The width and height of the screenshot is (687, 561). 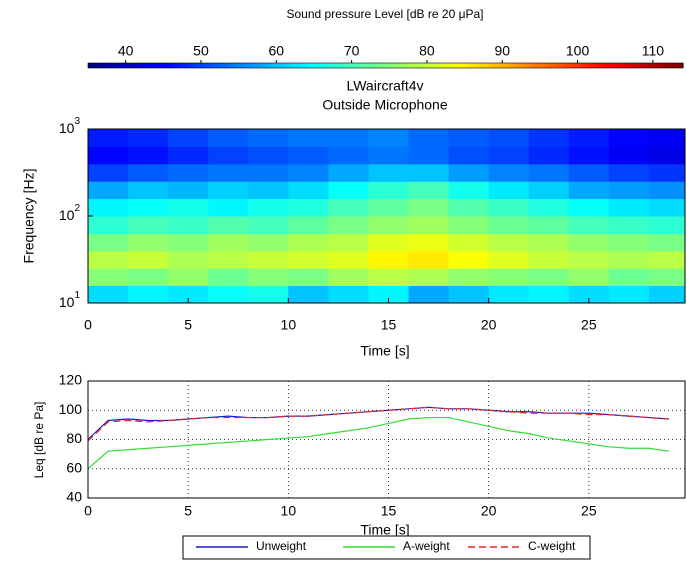 I want to click on y-axis-label: Frequency [Hz], so click(x=29, y=216).